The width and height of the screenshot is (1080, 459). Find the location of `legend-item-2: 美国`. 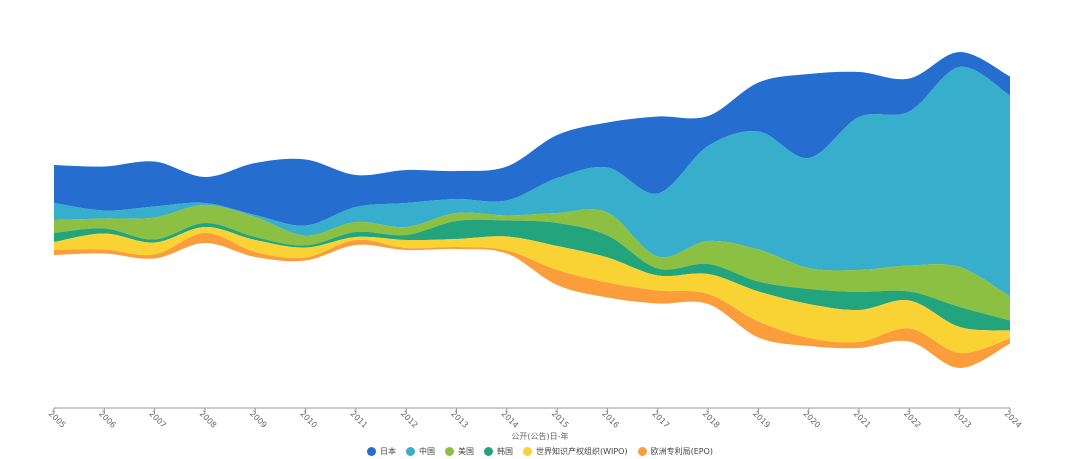

legend-item-2: 美国 is located at coordinates (459, 451).